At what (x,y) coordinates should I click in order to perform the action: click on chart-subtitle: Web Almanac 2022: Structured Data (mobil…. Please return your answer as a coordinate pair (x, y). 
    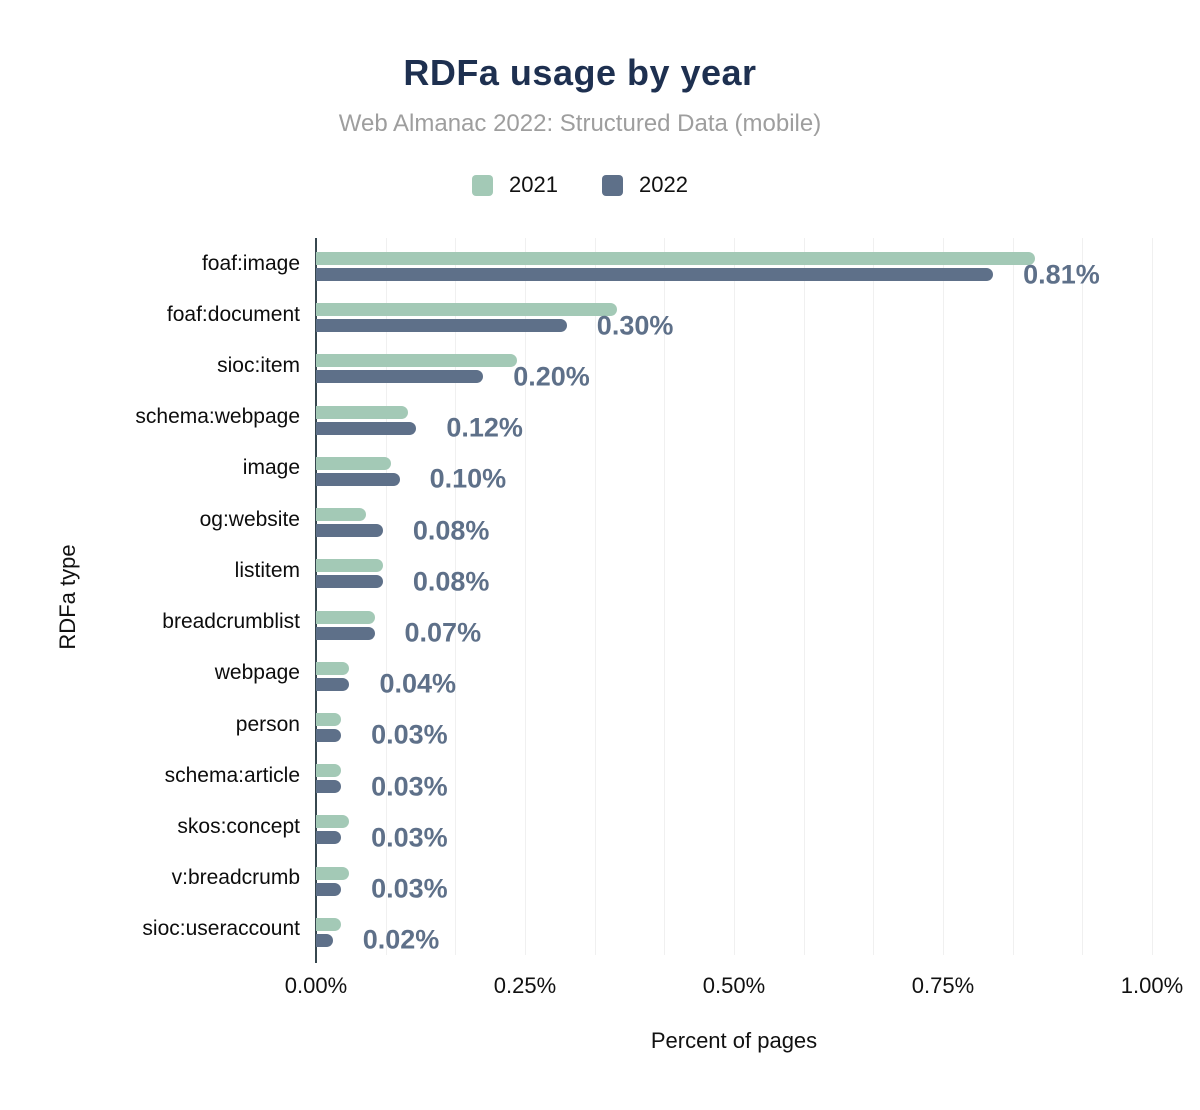
    Looking at the image, I should click on (580, 123).